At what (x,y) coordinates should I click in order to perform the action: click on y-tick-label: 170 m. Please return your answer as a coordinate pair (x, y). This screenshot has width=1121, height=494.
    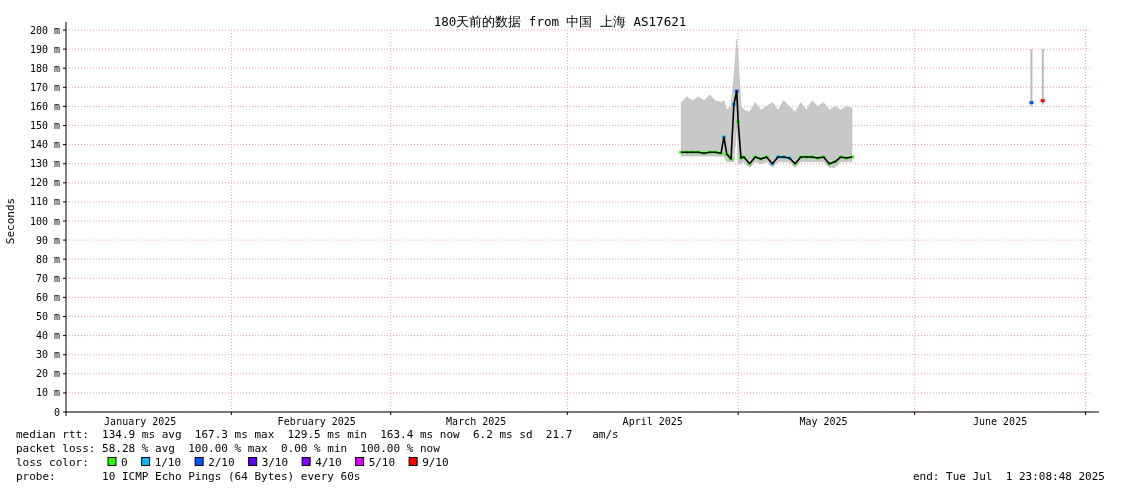
    Looking at the image, I should click on (44, 87).